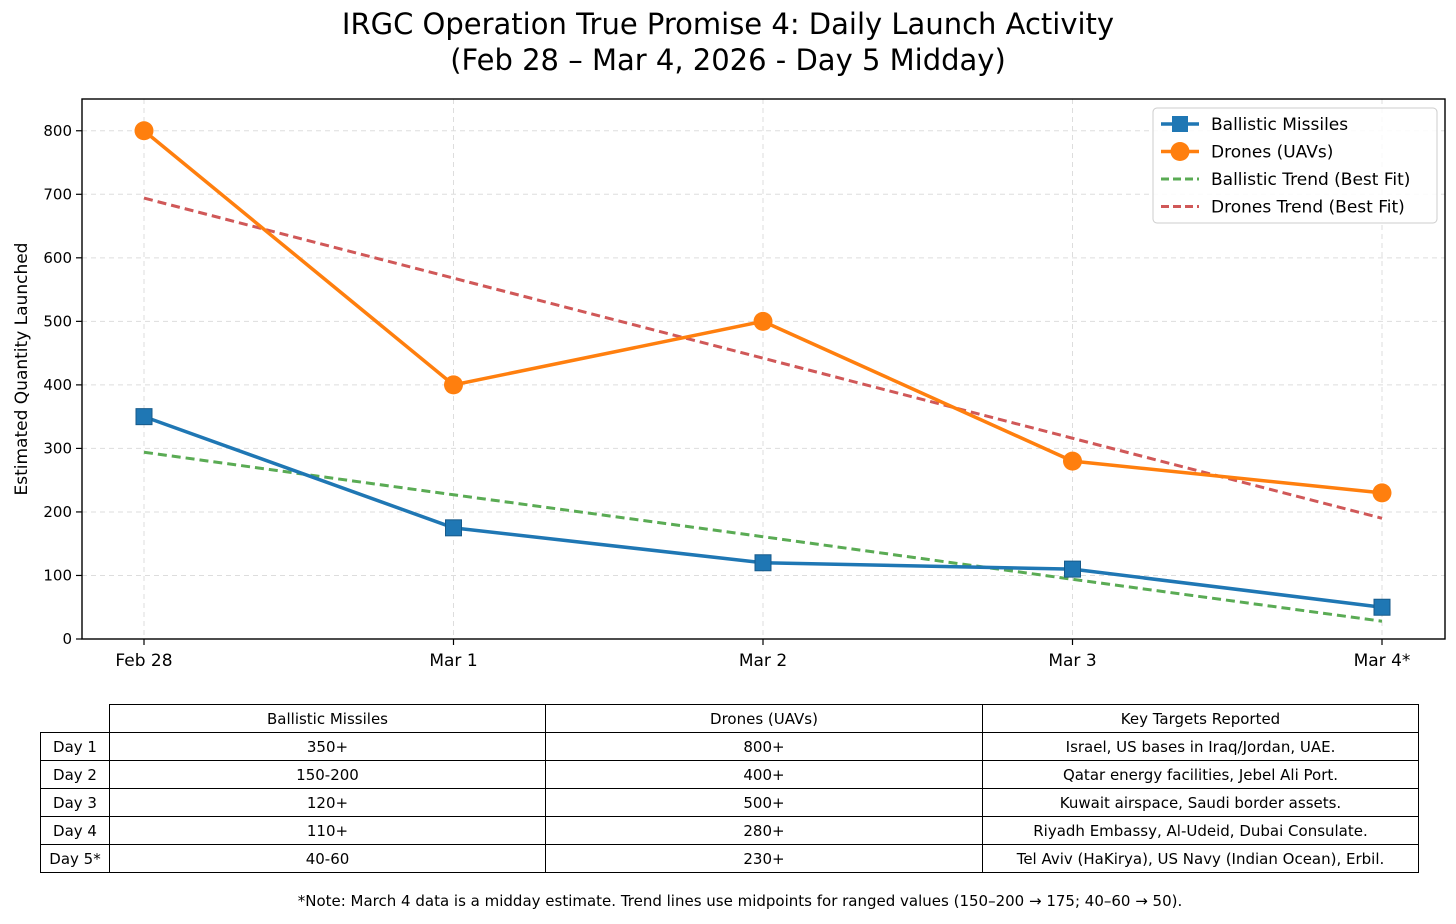 This screenshot has width=1456, height=924. I want to click on x-tick-label: Feb 28, so click(143, 661).